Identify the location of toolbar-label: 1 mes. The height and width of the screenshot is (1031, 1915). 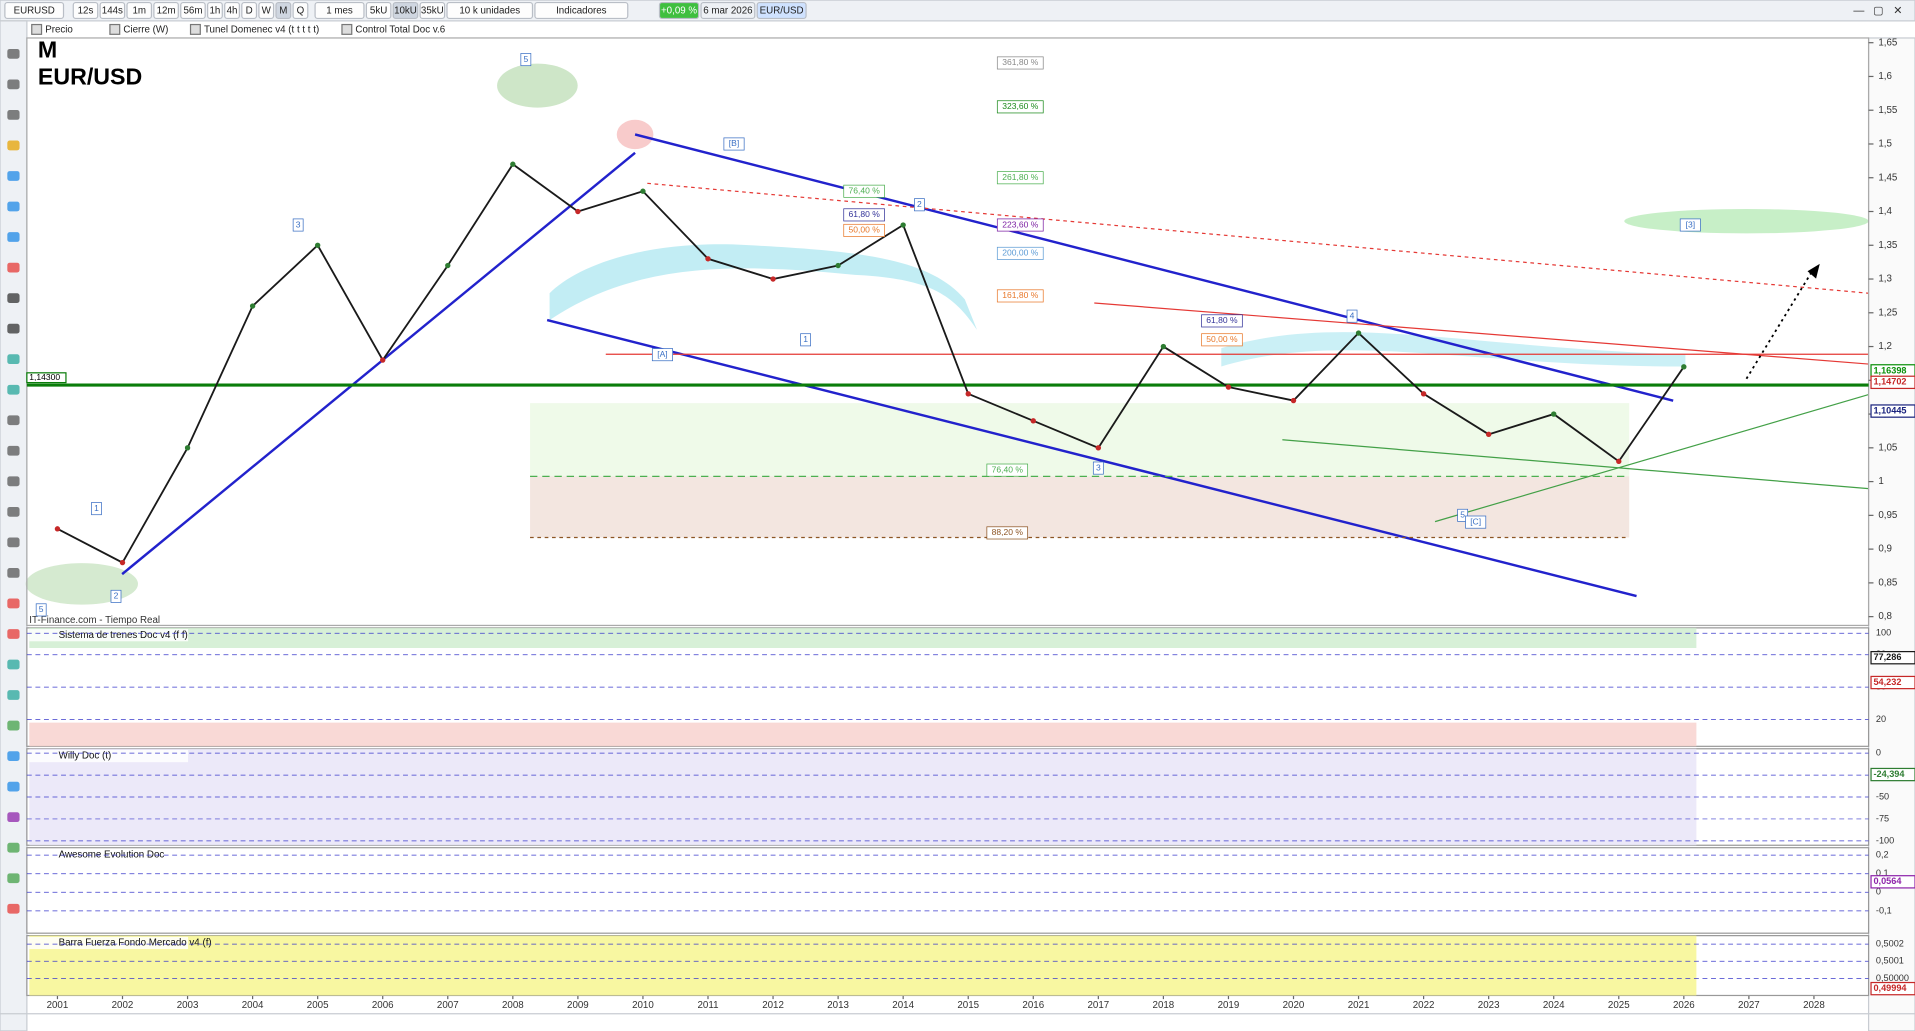
(339, 11).